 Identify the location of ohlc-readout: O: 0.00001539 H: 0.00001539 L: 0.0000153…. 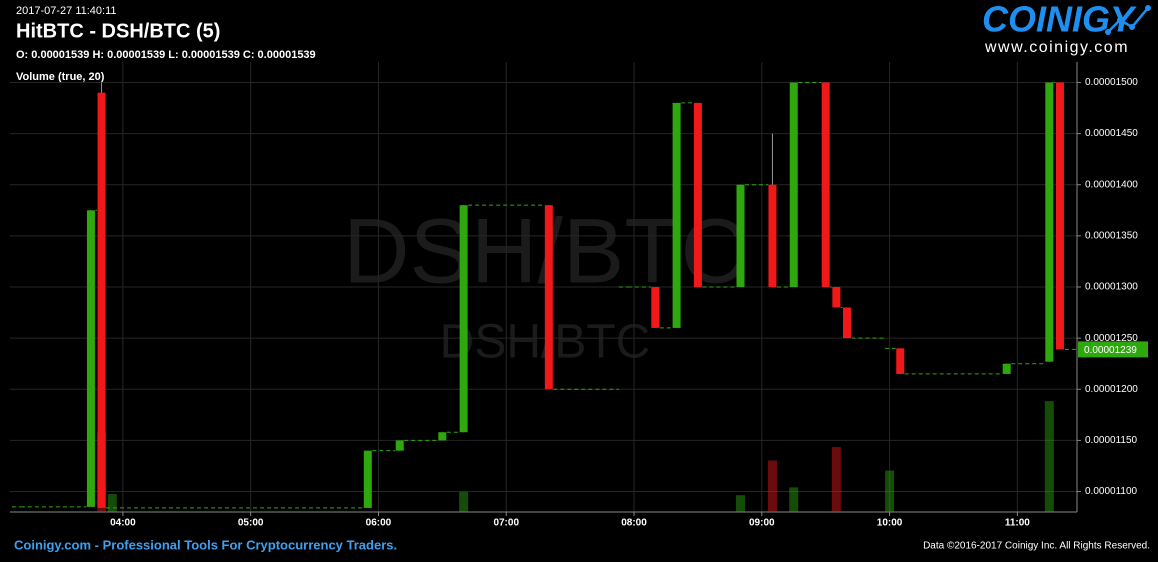
(166, 55).